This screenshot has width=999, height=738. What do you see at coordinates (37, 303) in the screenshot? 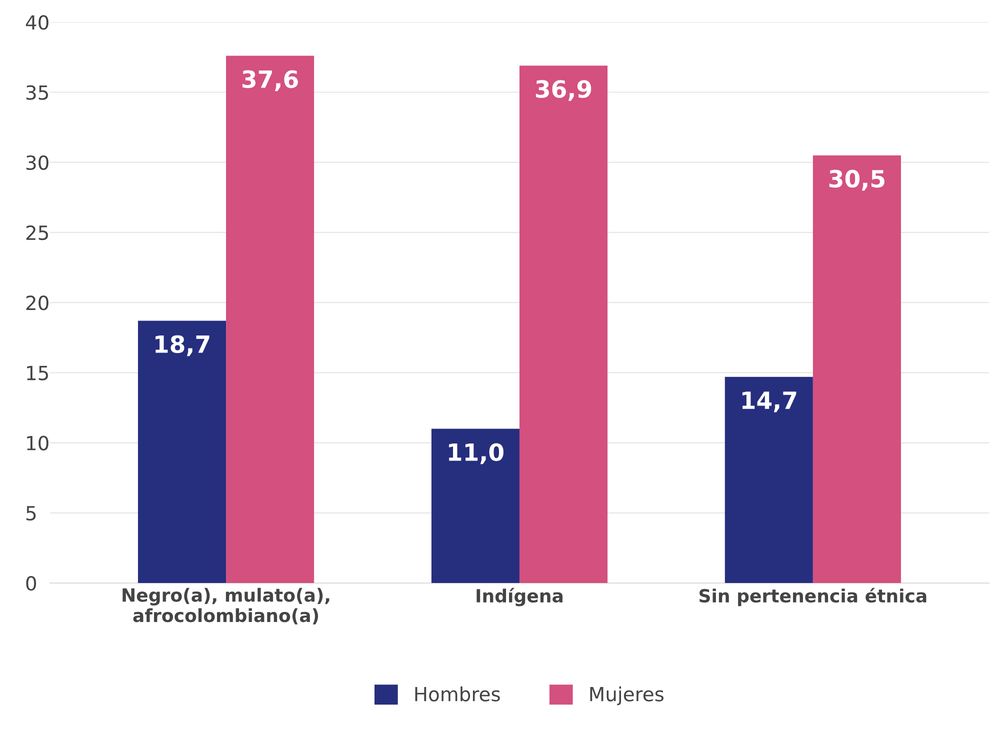
I see `y-tick-label: 20` at bounding box center [37, 303].